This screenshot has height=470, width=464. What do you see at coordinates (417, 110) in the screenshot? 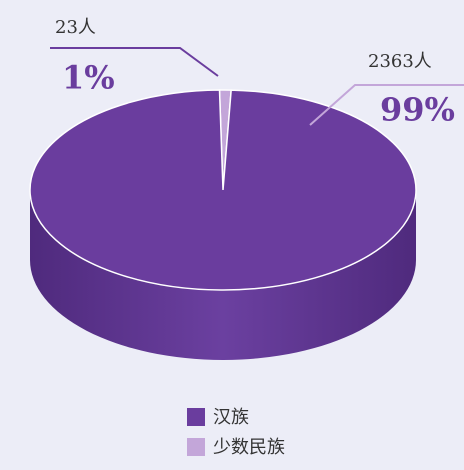
I see `percent-label: 99%` at bounding box center [417, 110].